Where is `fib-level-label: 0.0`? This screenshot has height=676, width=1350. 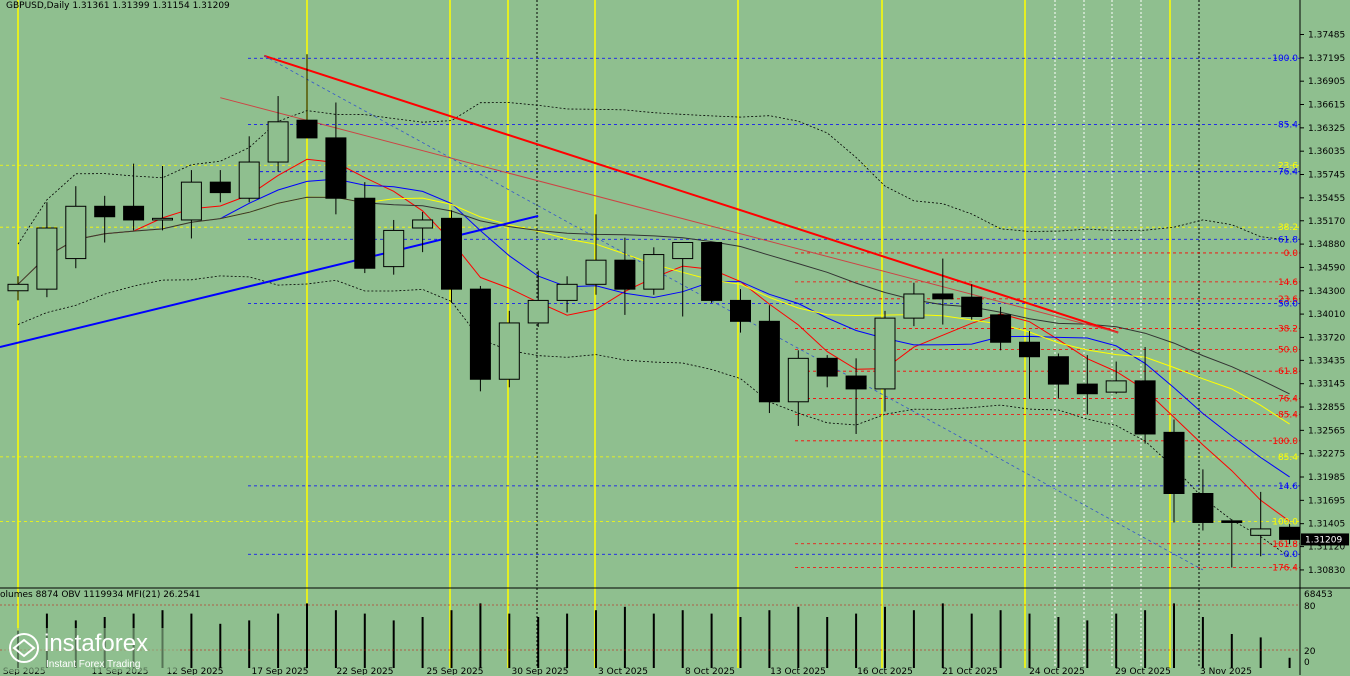 fib-level-label: 0.0 is located at coordinates (1291, 254).